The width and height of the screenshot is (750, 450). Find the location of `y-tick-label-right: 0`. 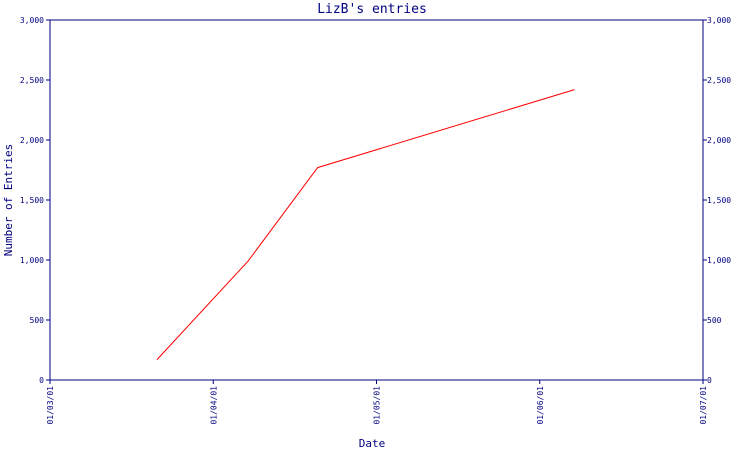

y-tick-label-right: 0 is located at coordinates (709, 380).